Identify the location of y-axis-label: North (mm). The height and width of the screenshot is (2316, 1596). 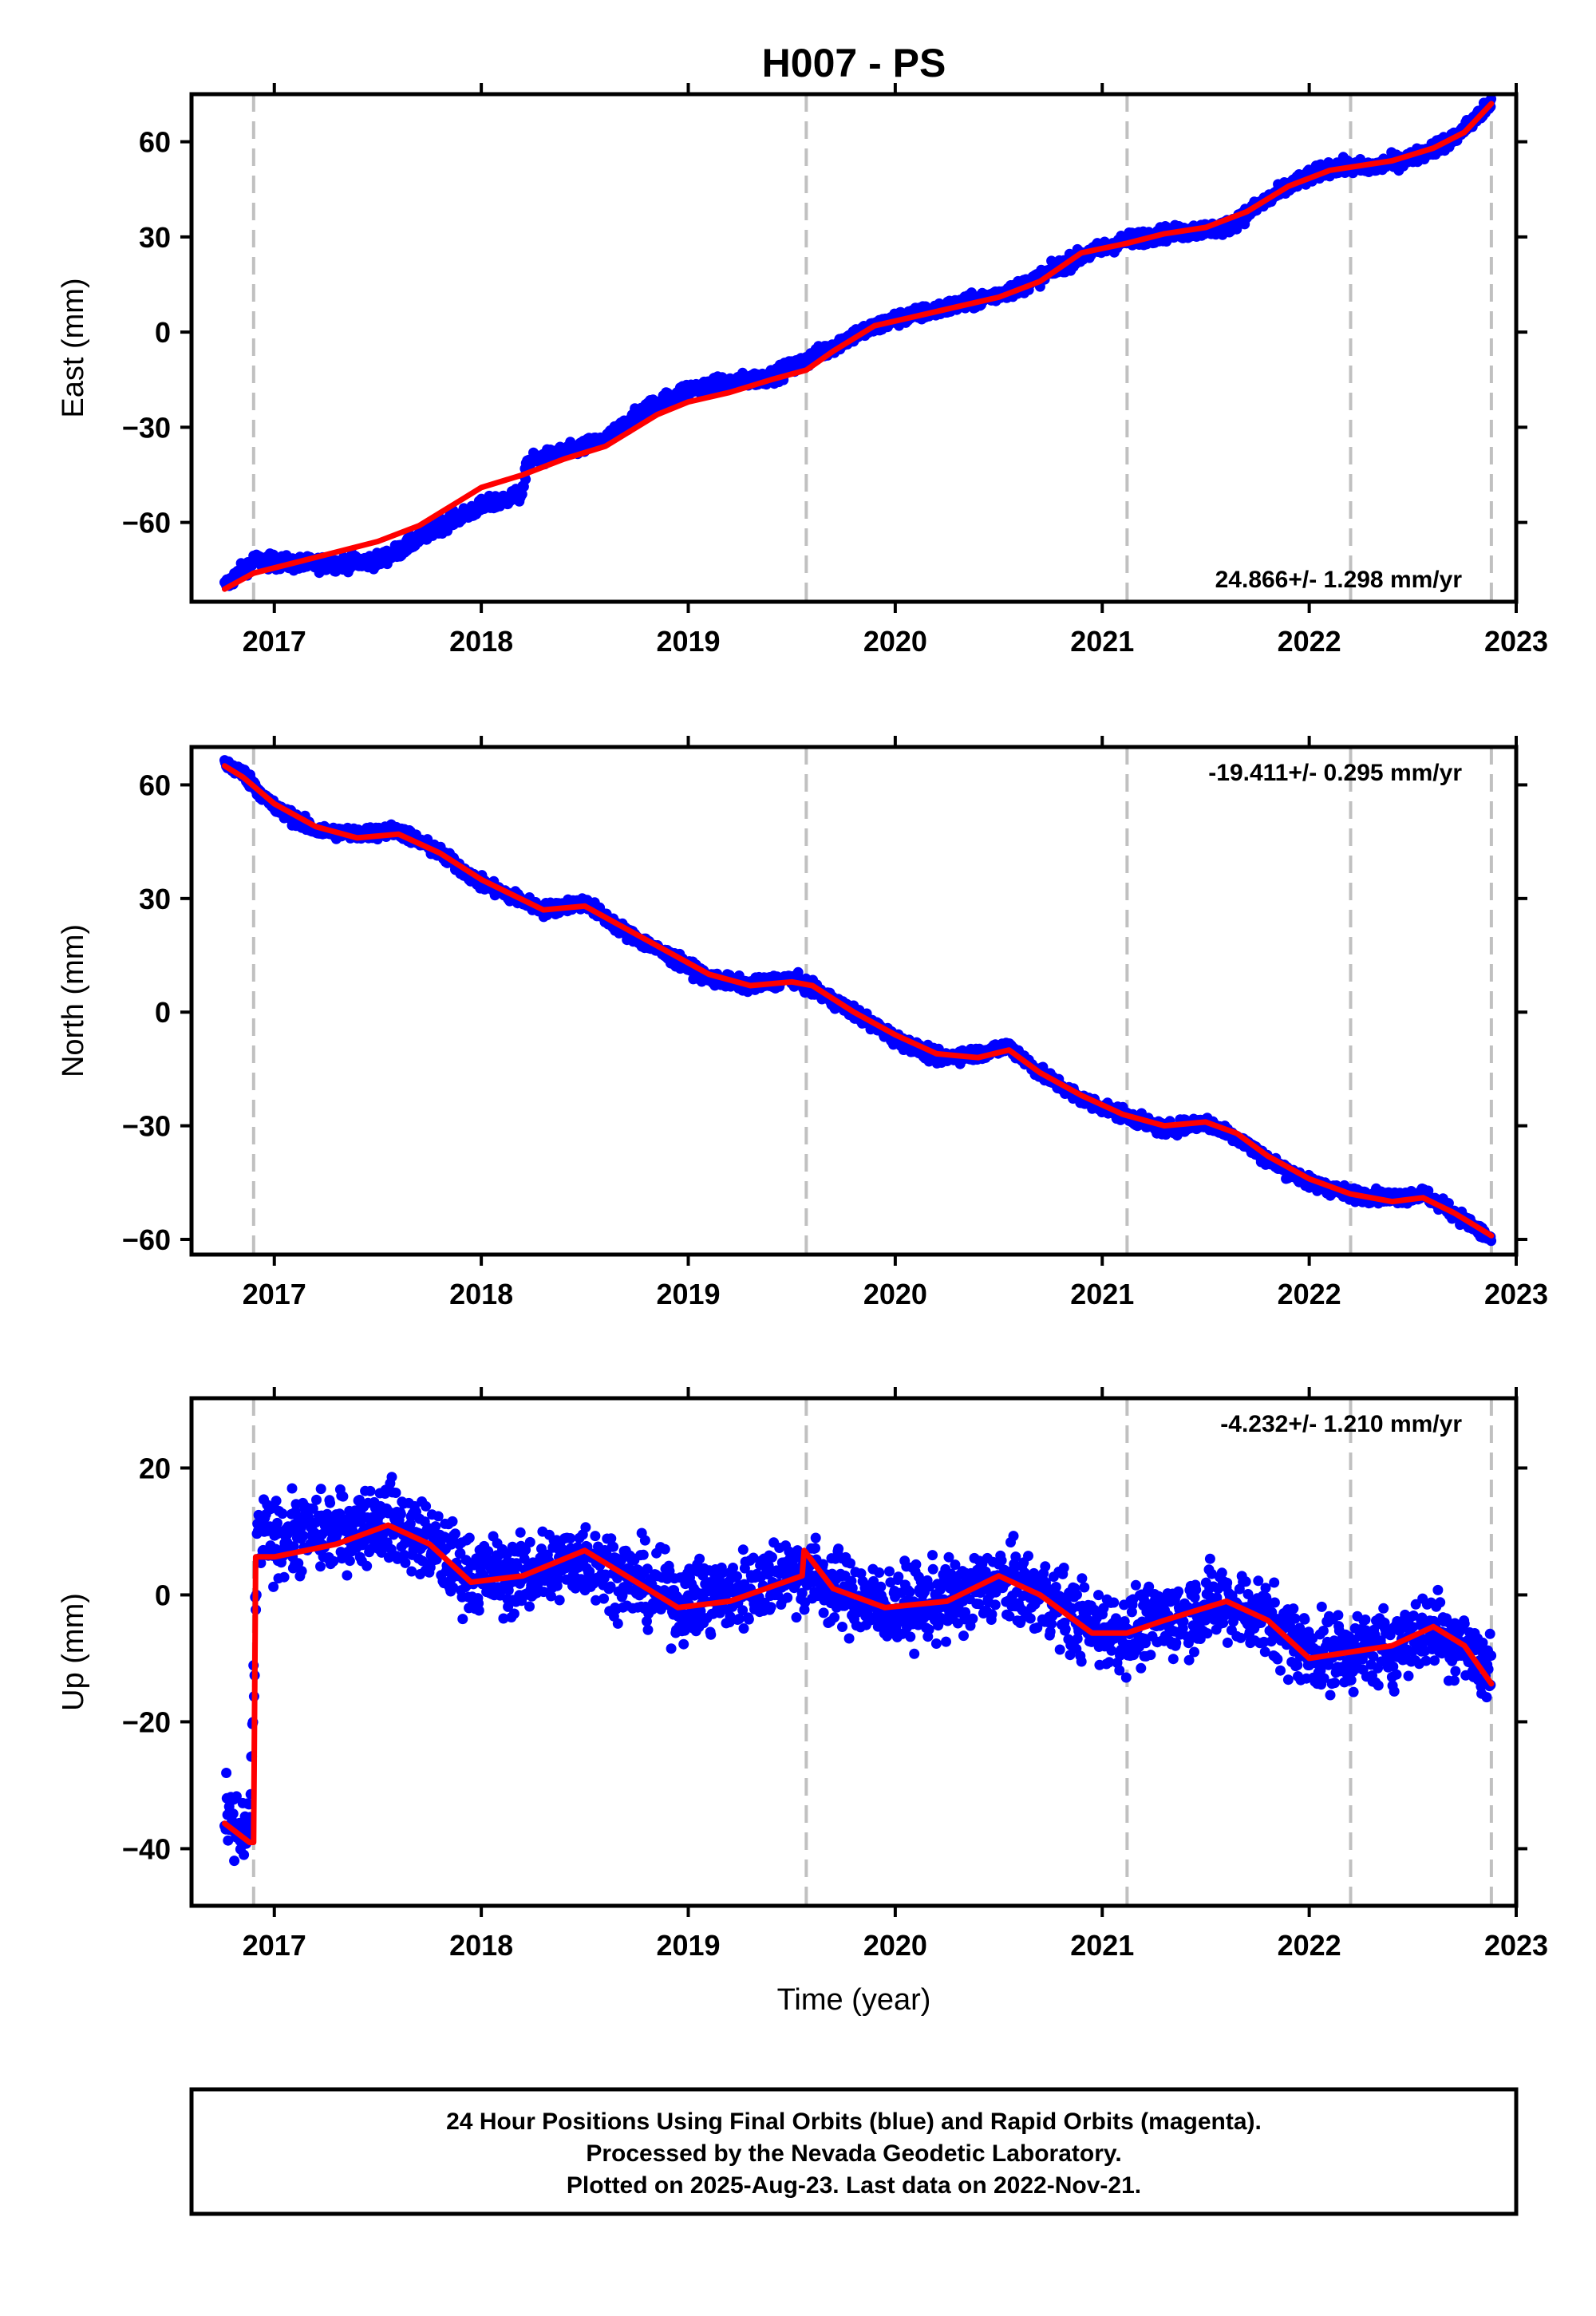
(73, 1001).